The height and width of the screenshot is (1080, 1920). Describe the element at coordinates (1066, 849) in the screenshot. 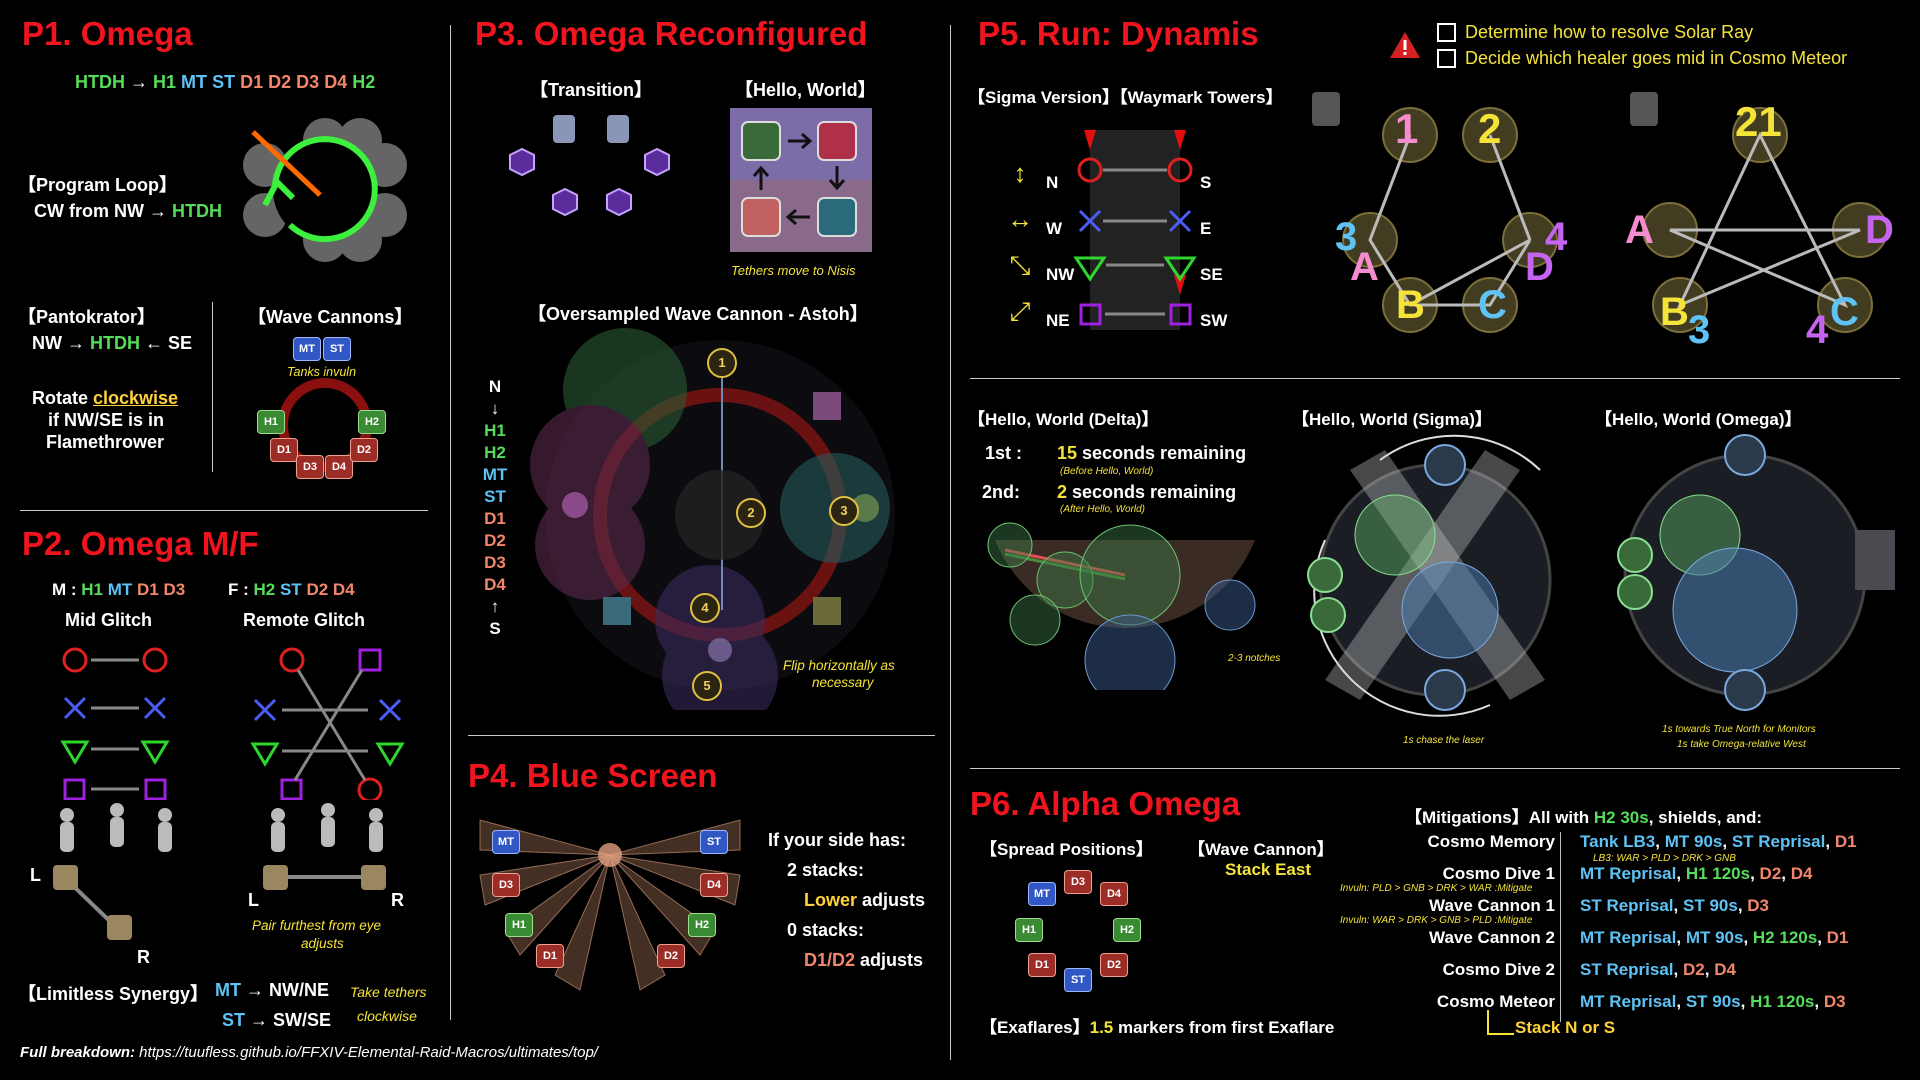

I see `spread-title: 【Spread Positions】` at that location.